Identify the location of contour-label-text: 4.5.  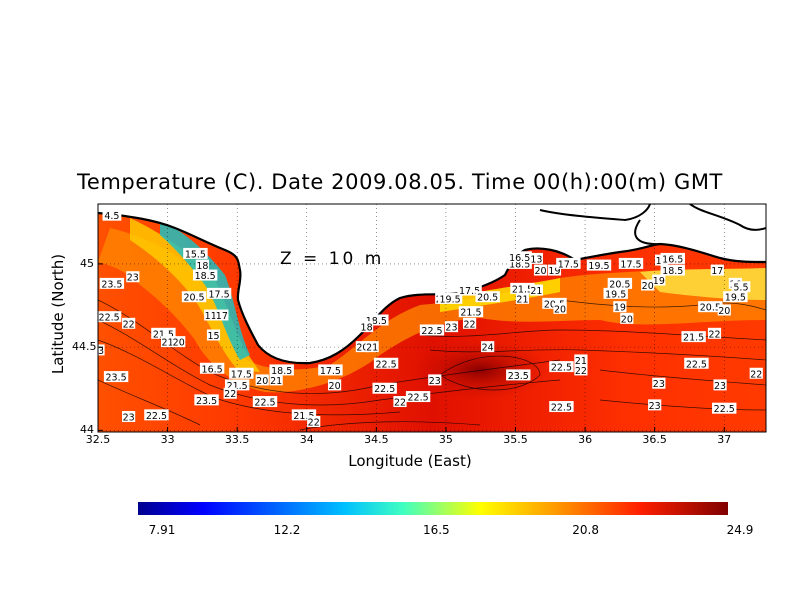
(111, 216).